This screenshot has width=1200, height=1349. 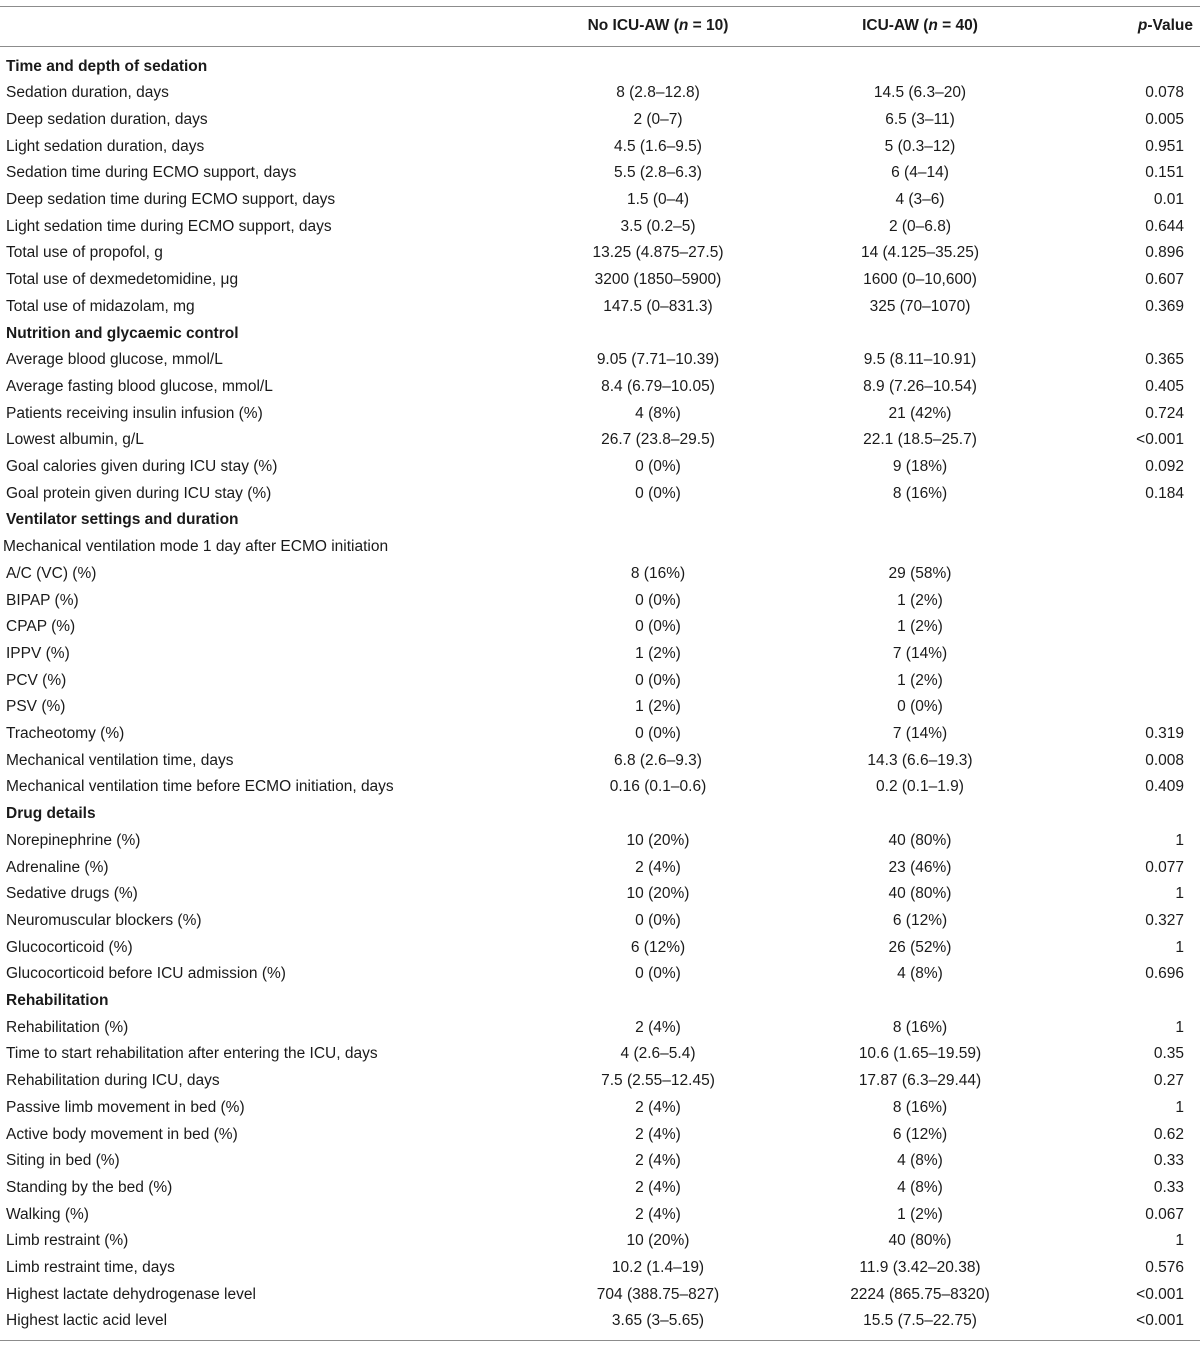 I want to click on cell-icu-aw: 0 (0%), so click(x=920, y=707).